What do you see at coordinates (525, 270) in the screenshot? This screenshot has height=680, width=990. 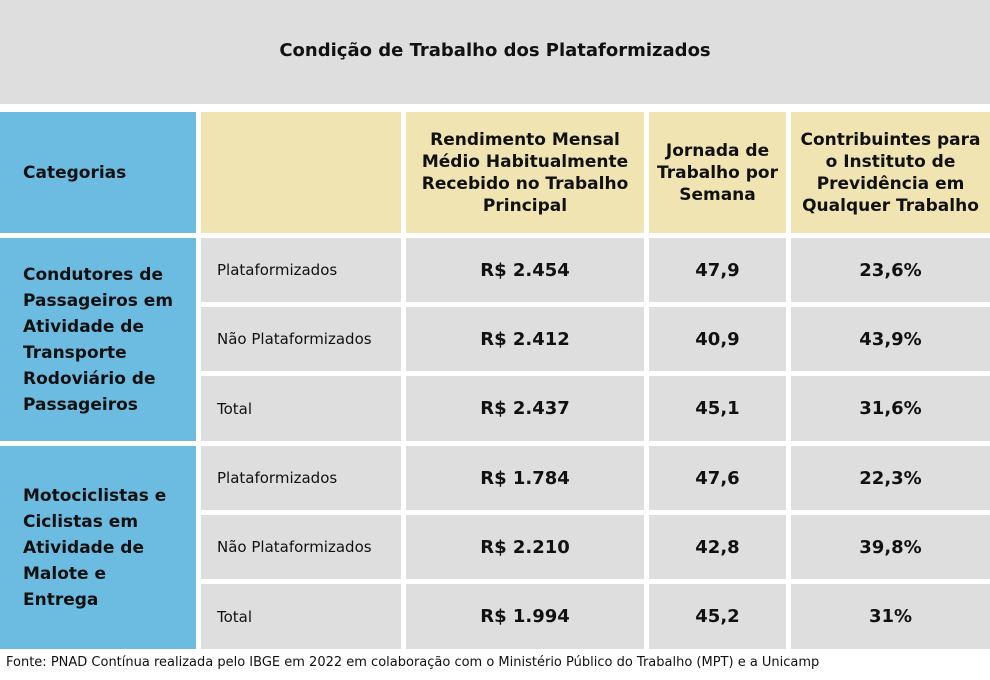 I see `cell-rendimento: R$ 2.454` at bounding box center [525, 270].